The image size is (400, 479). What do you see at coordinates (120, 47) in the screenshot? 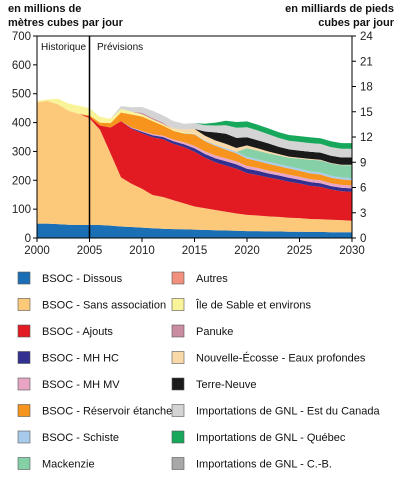
I see `forecast-label: Prévisions` at bounding box center [120, 47].